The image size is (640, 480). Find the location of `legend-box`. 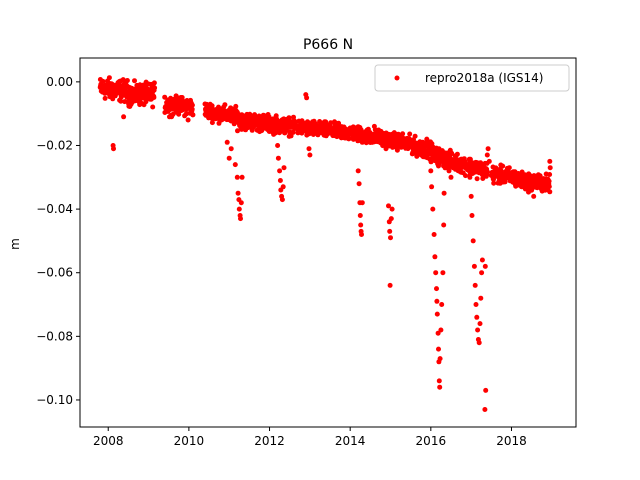

legend-box is located at coordinates (472, 78).